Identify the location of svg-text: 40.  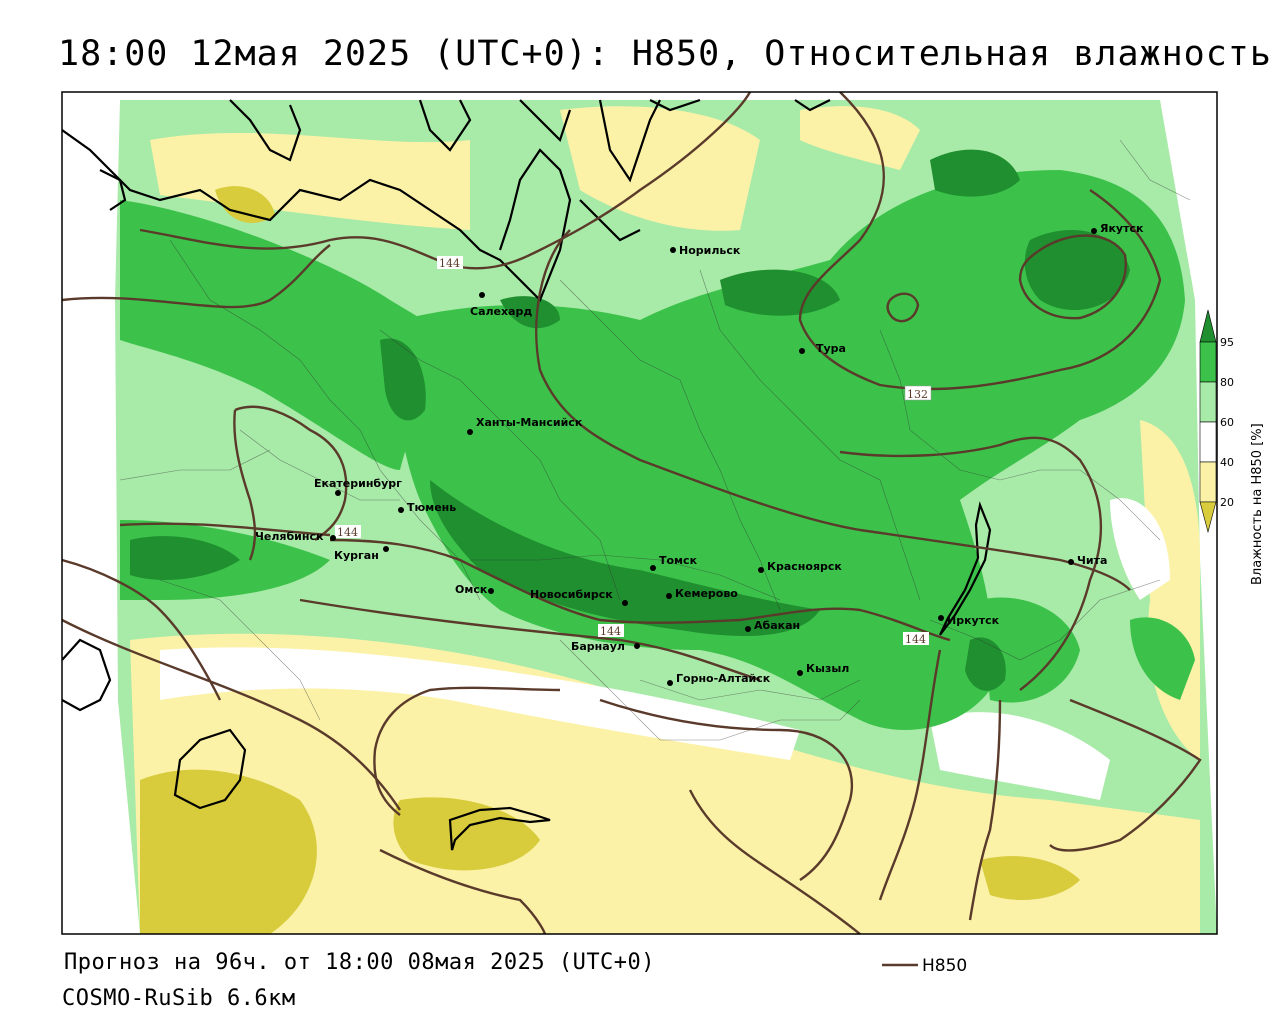
(1227, 462).